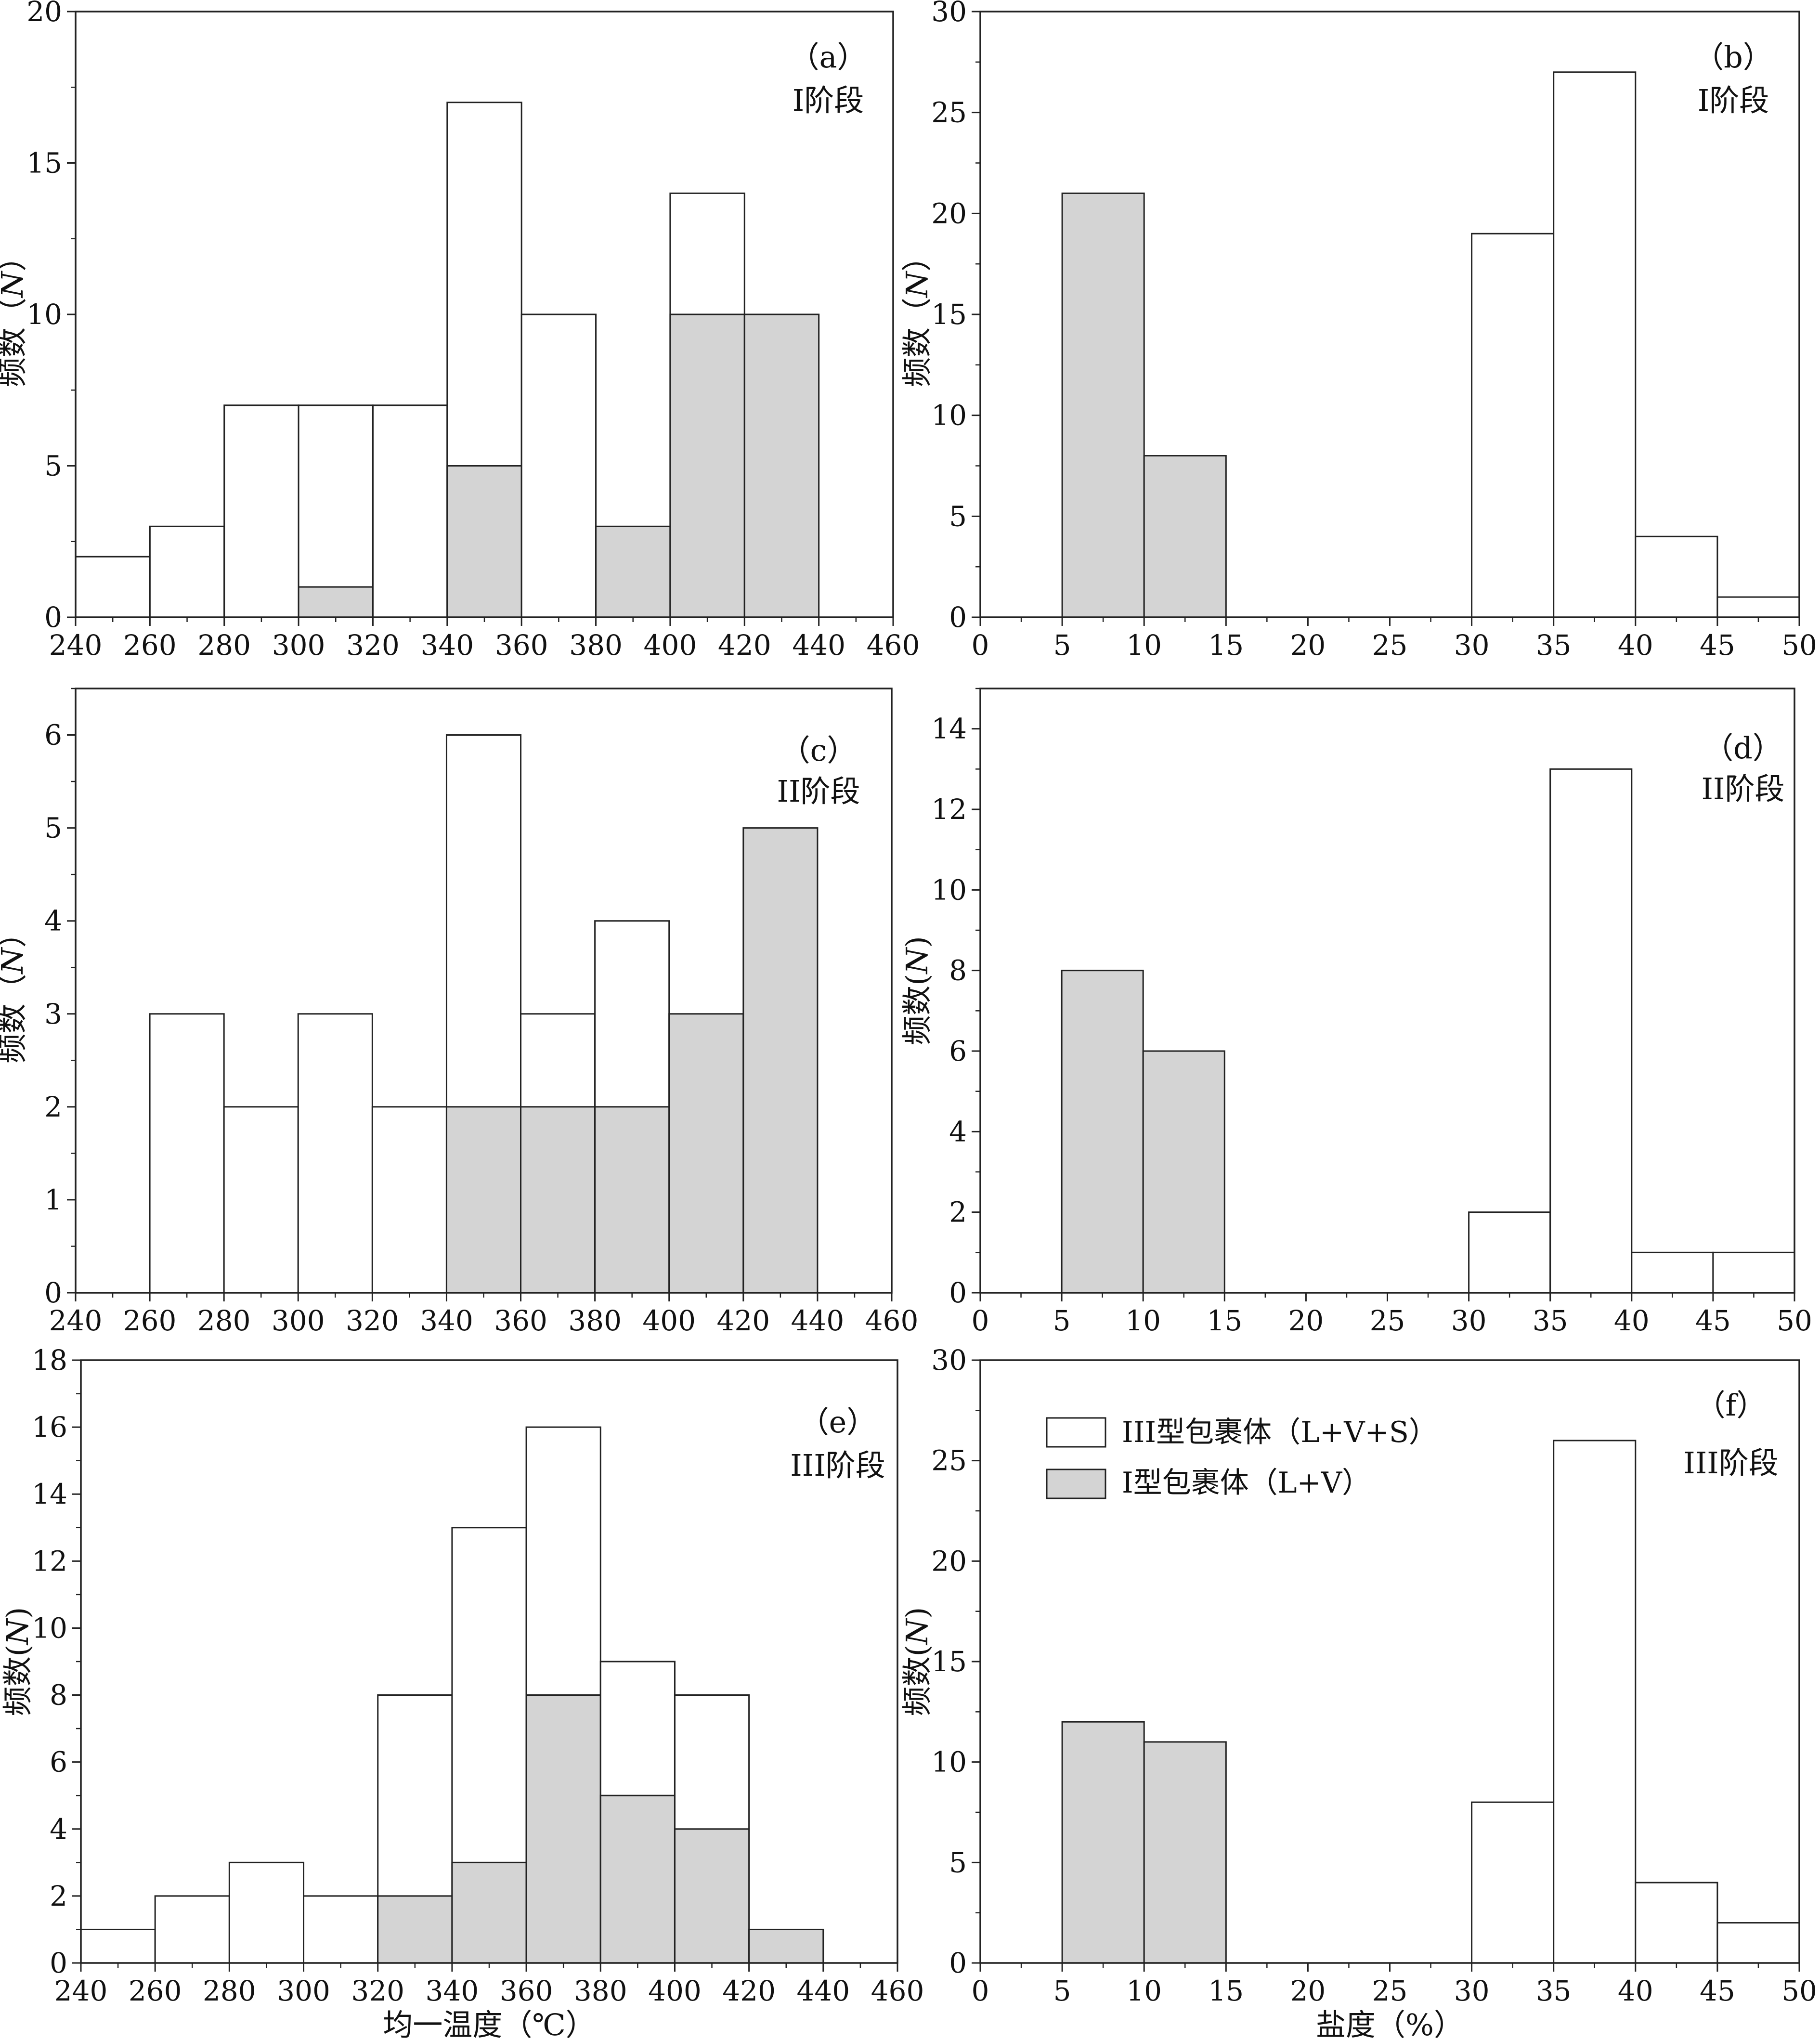 This screenshot has width=1820, height=2040. Describe the element at coordinates (823, 1991) in the screenshot. I see `x-tick-label-e: 440` at that location.